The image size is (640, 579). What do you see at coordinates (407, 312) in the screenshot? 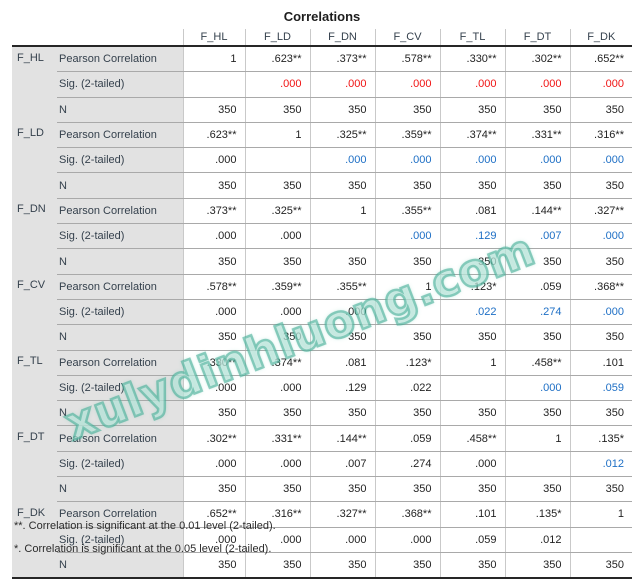
I see `cell-F_CV-sig-F_CV` at bounding box center [407, 312].